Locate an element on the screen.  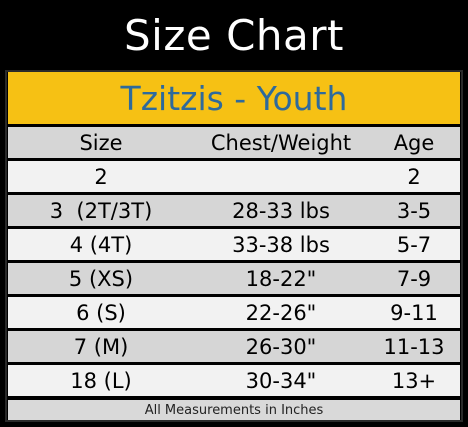
chest-weight-cell: 22-26" is located at coordinates (281, 312).